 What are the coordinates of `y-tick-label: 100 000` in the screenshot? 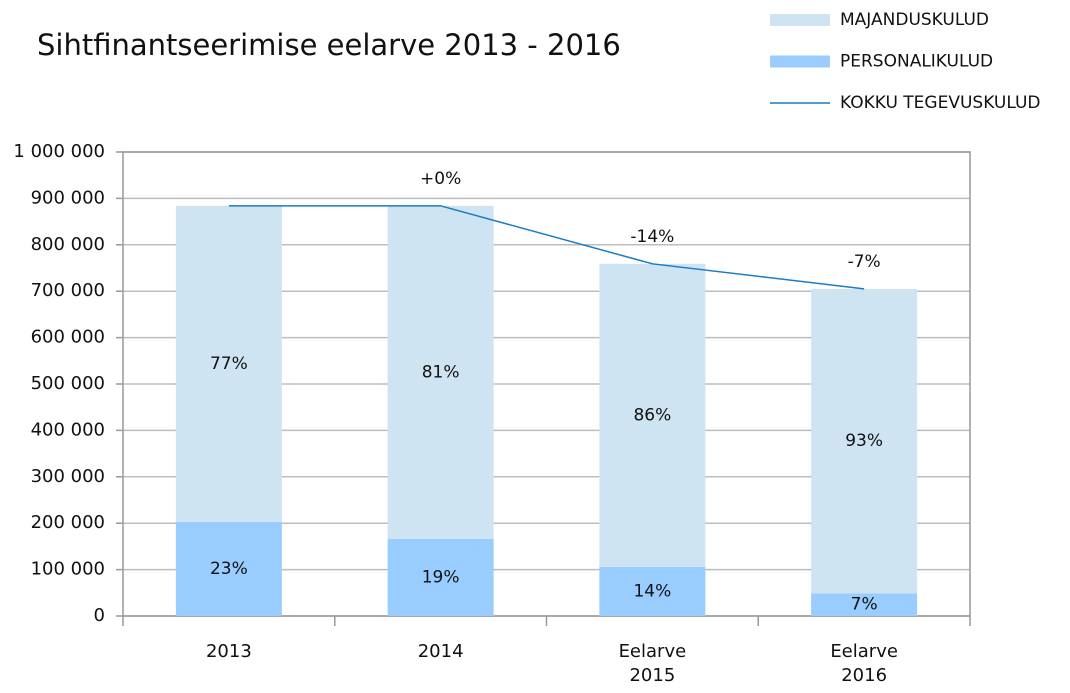 It's located at (68, 569).